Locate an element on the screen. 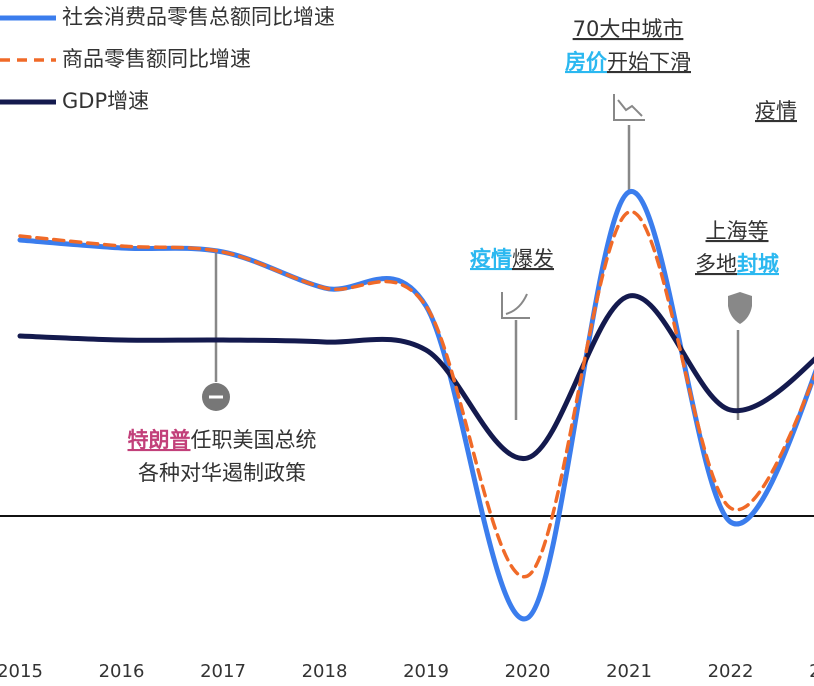  x-tick-label: 2022 is located at coordinates (731, 671).